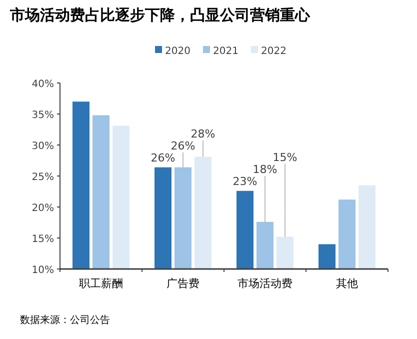 The height and width of the screenshot is (339, 417). I want to click on y-tick-label: 35%, so click(43, 115).